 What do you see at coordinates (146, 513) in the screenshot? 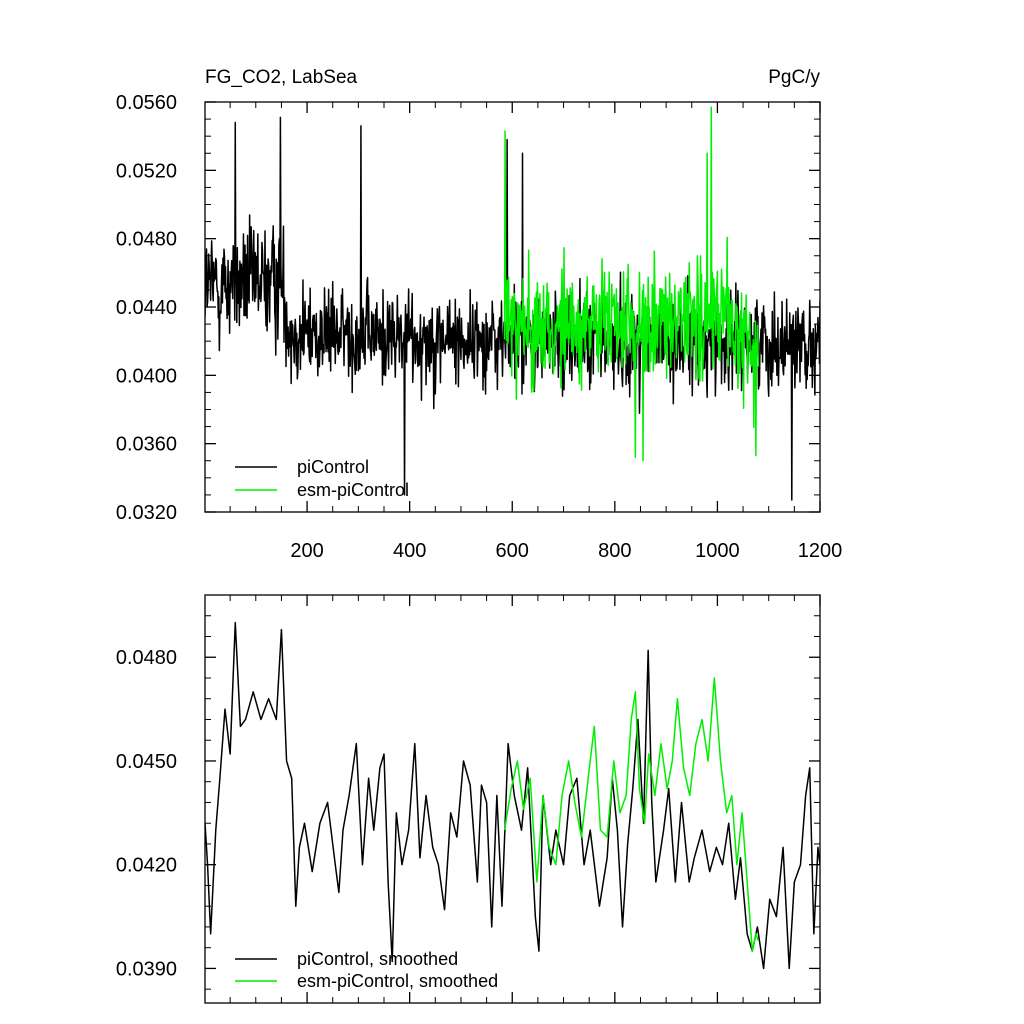
I see `y-tick-label: 0.0320` at bounding box center [146, 513].